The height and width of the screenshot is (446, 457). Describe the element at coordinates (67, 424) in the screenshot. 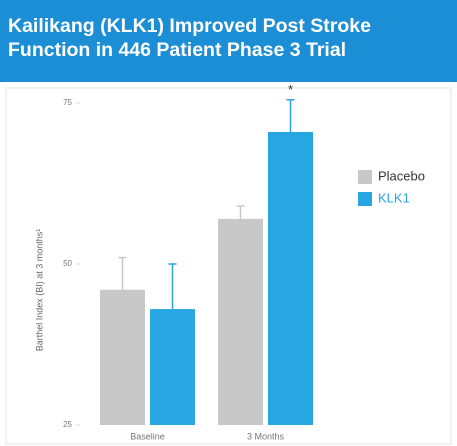

I see `y-tick-label: 25` at that location.